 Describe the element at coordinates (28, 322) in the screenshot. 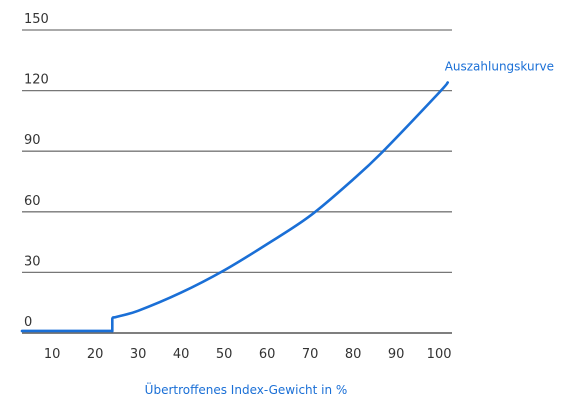

I see `y-tick-label: 0` at that location.